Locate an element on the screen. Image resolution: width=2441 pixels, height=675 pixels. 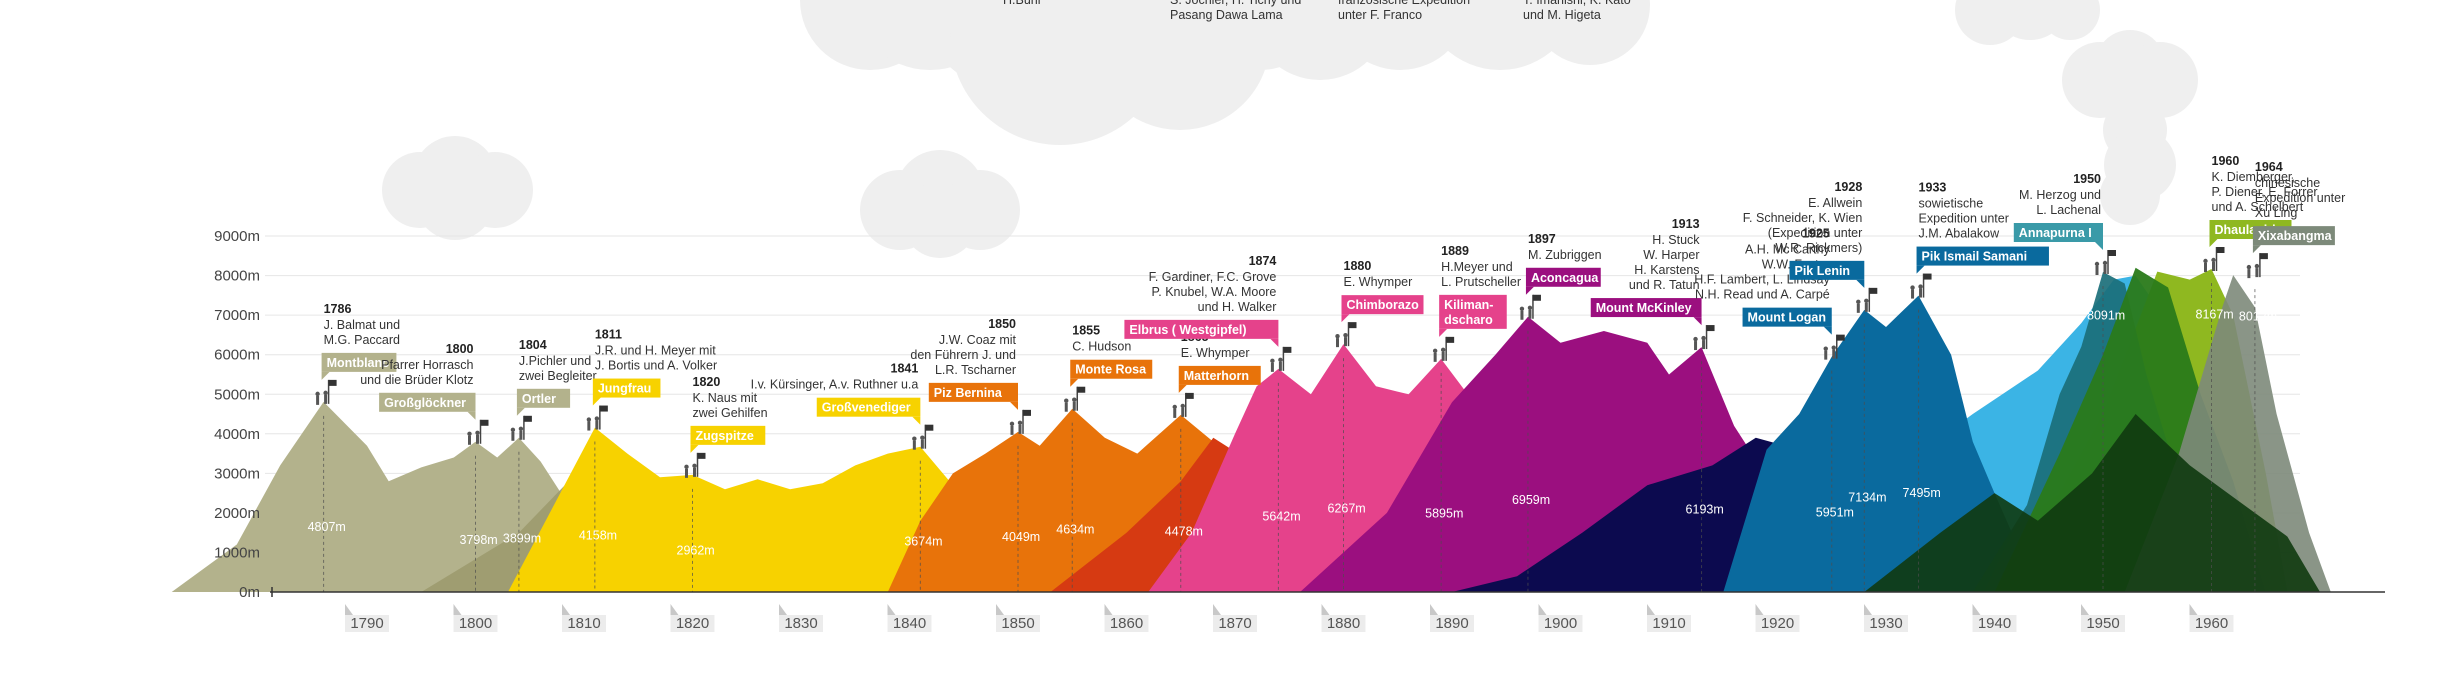
summit-year: 1850 is located at coordinates (1002, 324).